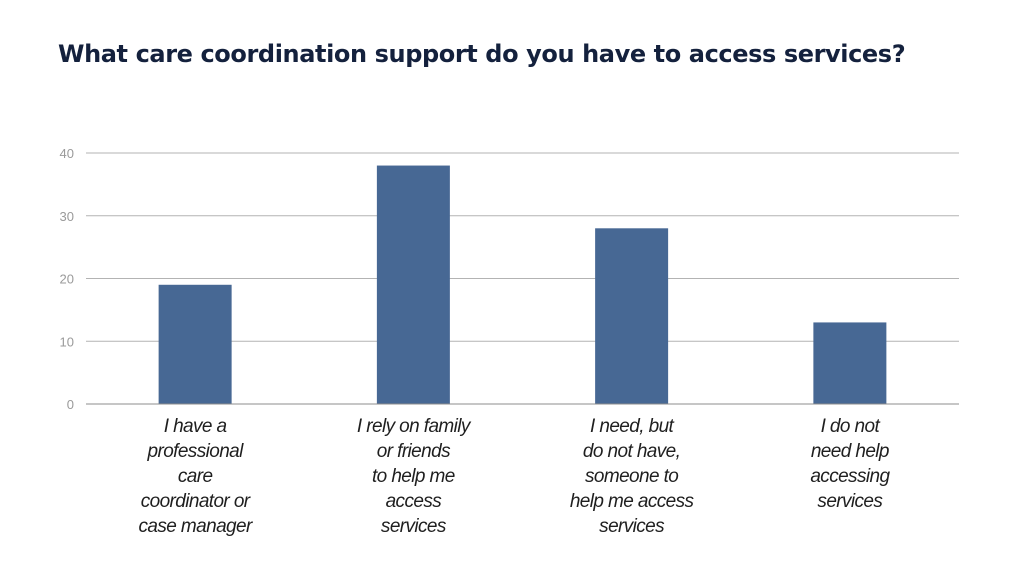 The height and width of the screenshot is (588, 1026). What do you see at coordinates (850, 464) in the screenshot?
I see `x-category-label: I do not need help accessing services` at bounding box center [850, 464].